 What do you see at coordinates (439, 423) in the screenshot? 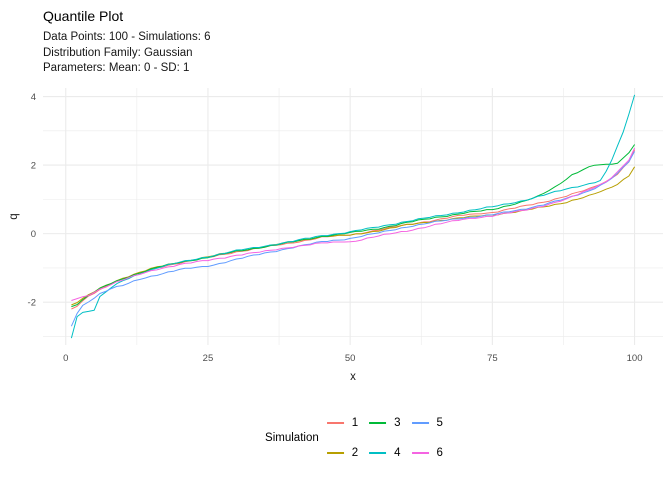
I see `legend-item-label: 5` at bounding box center [439, 423].